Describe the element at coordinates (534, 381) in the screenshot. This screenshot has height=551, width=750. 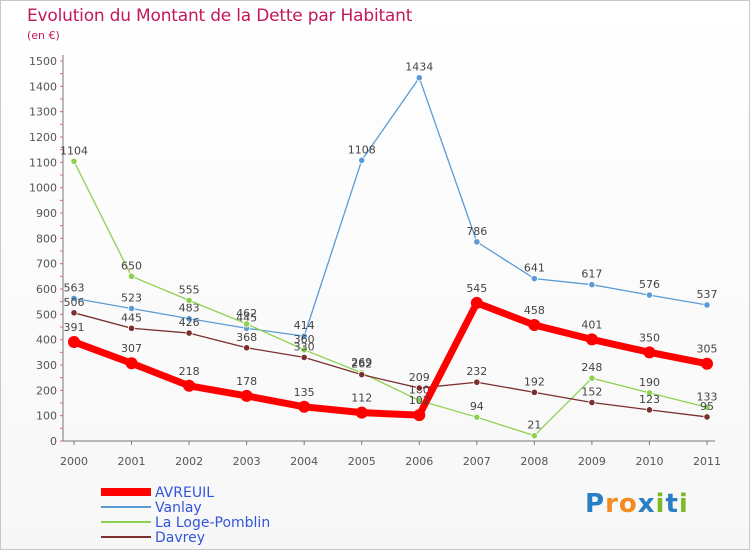
I see `data-label: 192` at that location.